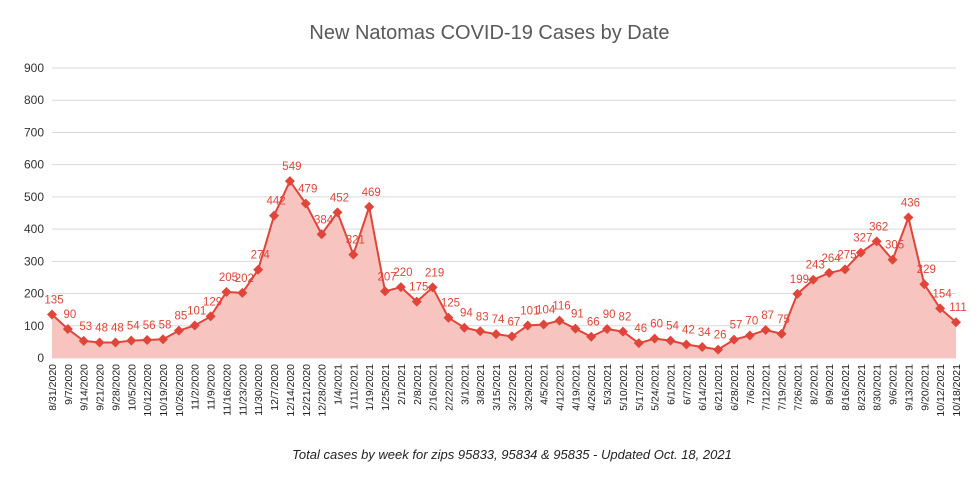 The image size is (979, 490). Describe the element at coordinates (450, 304) in the screenshot. I see `data-label: 125` at that location.